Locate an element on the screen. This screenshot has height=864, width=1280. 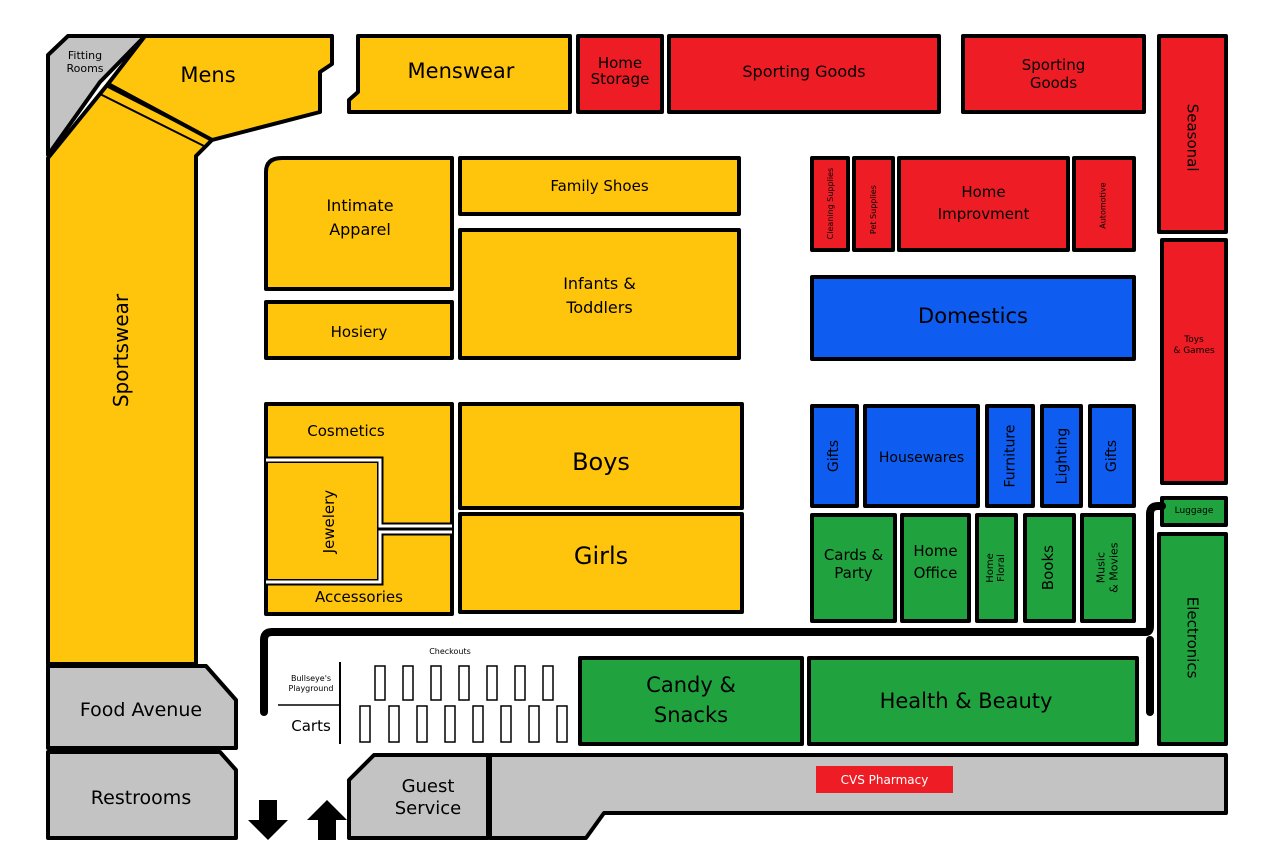
lighting-label: Lighting is located at coordinates (1061, 456).